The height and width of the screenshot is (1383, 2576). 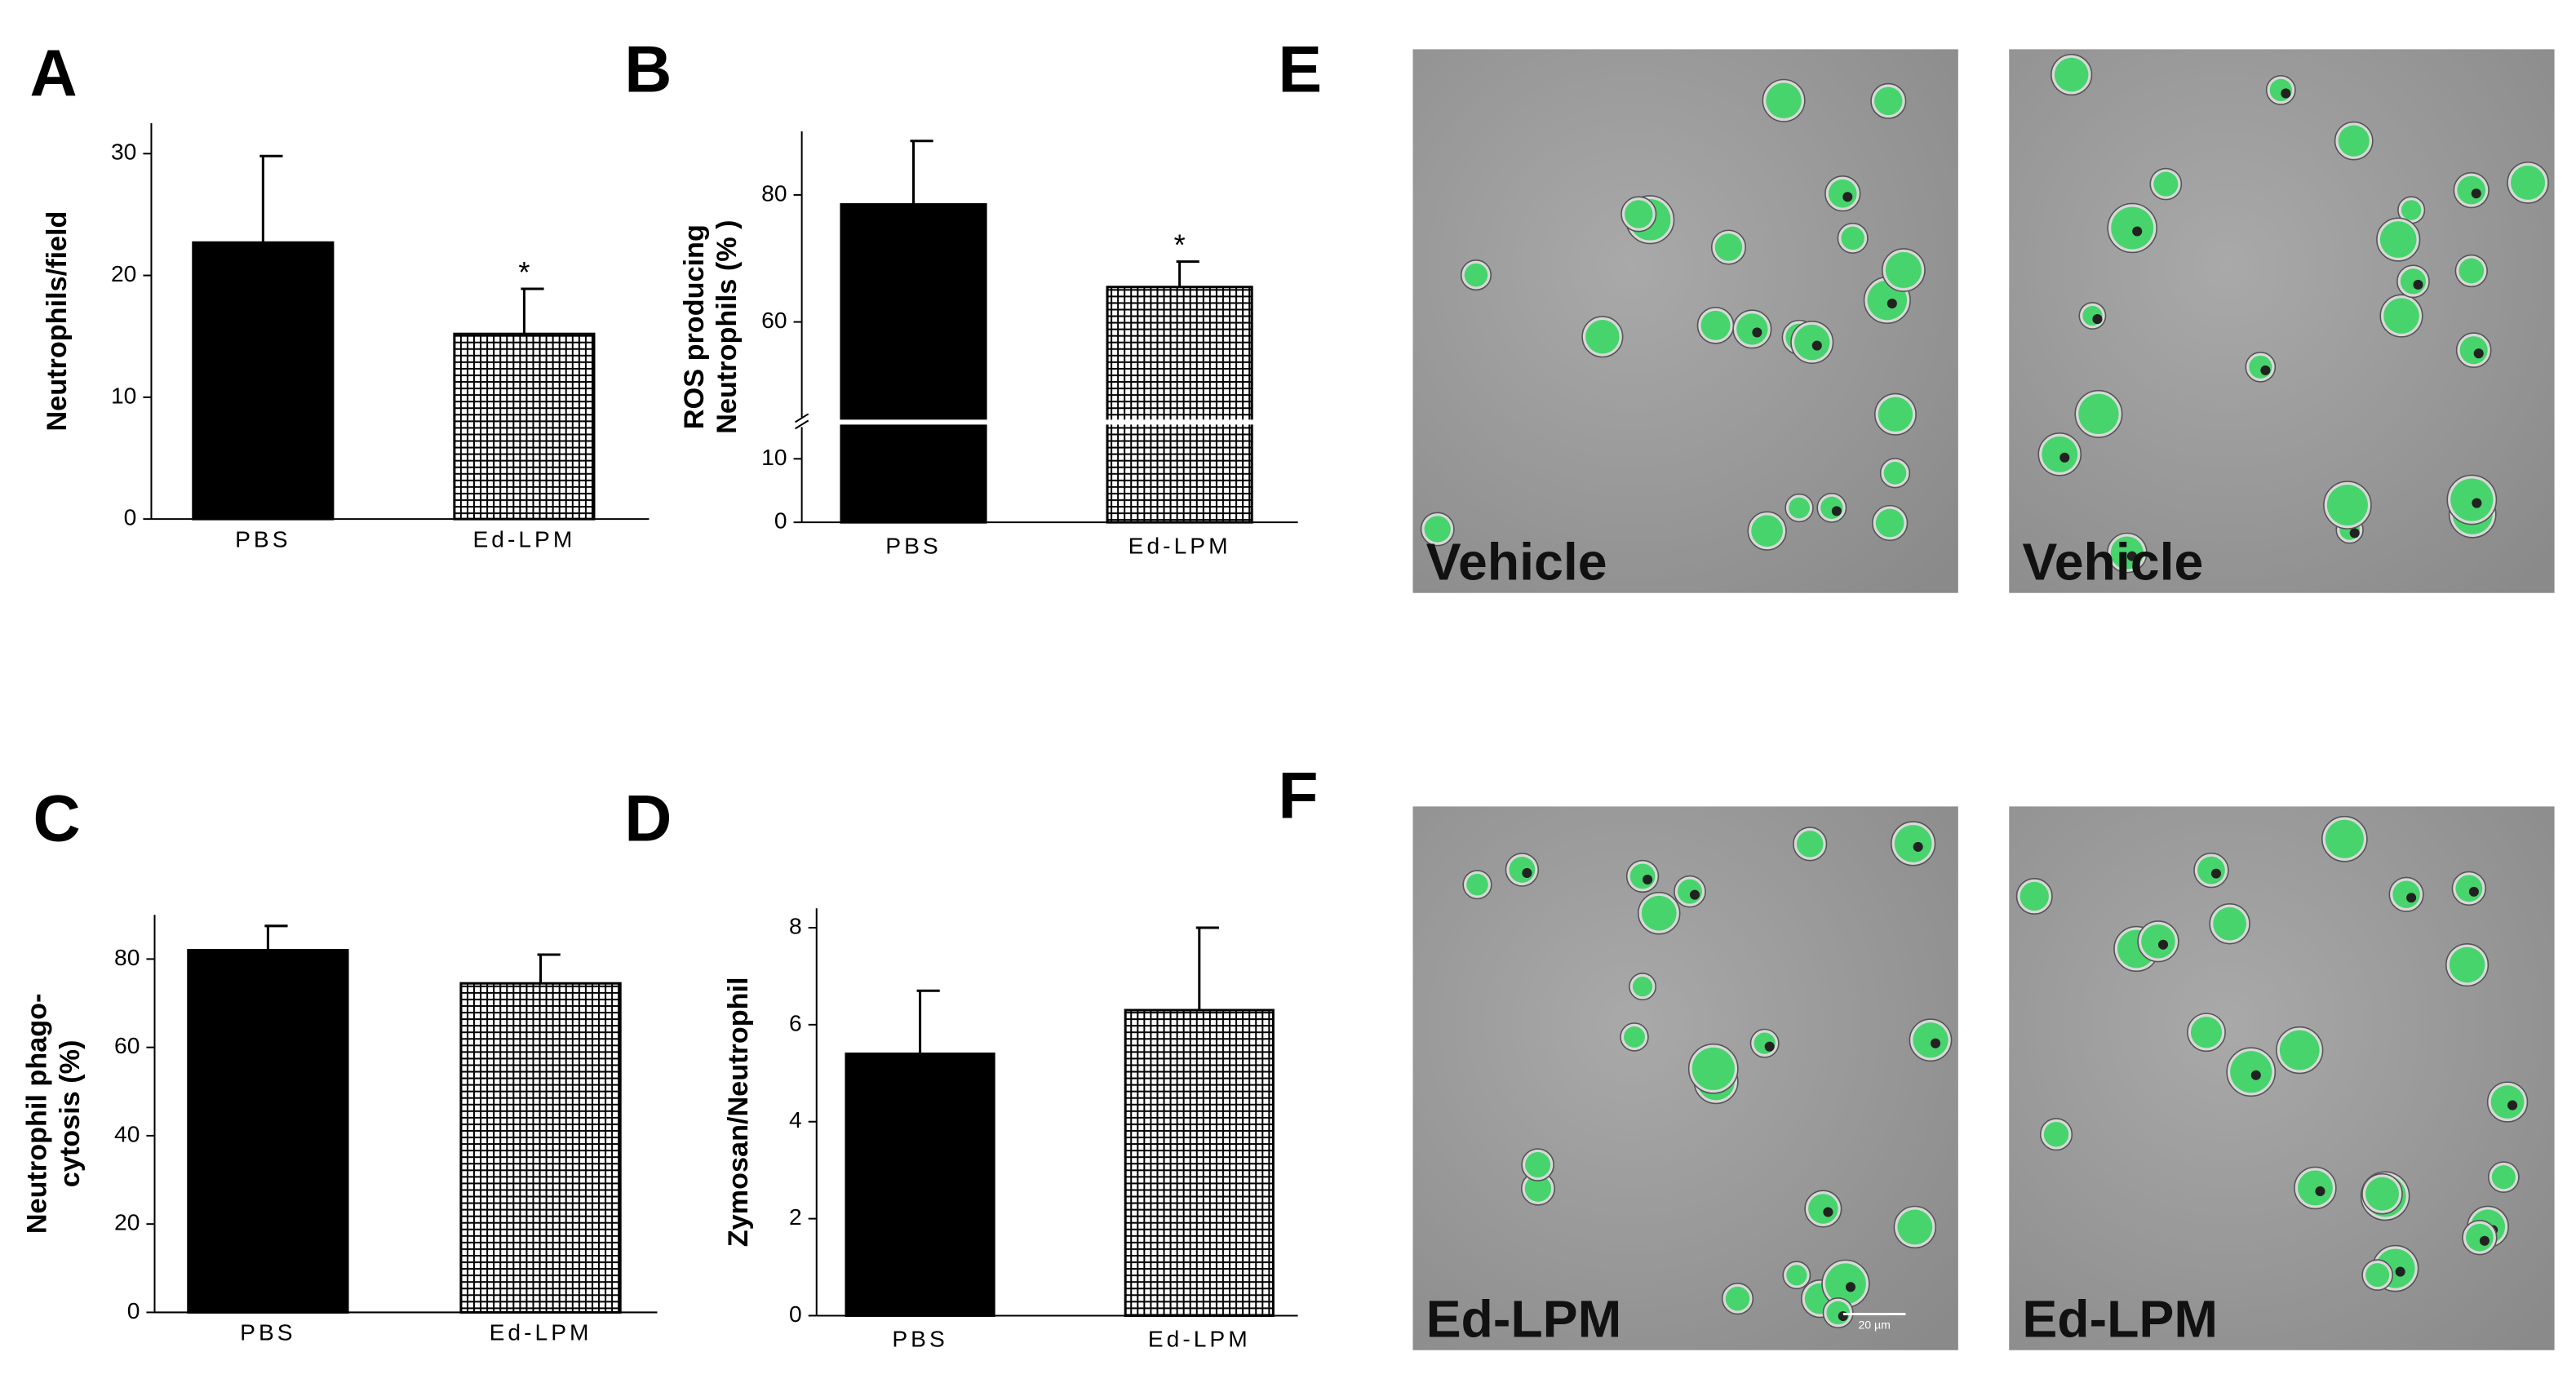 I want to click on panel-letter: F, so click(x=1298, y=796).